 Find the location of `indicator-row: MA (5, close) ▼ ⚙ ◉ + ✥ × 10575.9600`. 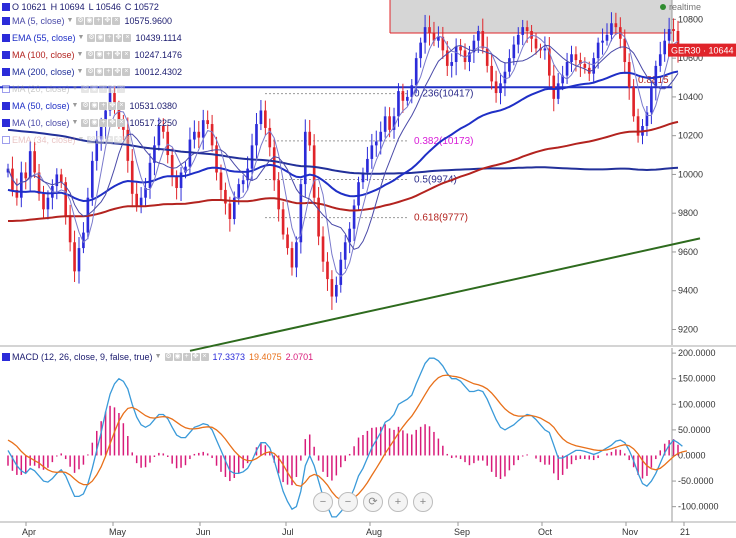

indicator-row: MA (5, close) ▼ ⚙ ◉ + ✥ × 10575.9600 is located at coordinates (86, 21).